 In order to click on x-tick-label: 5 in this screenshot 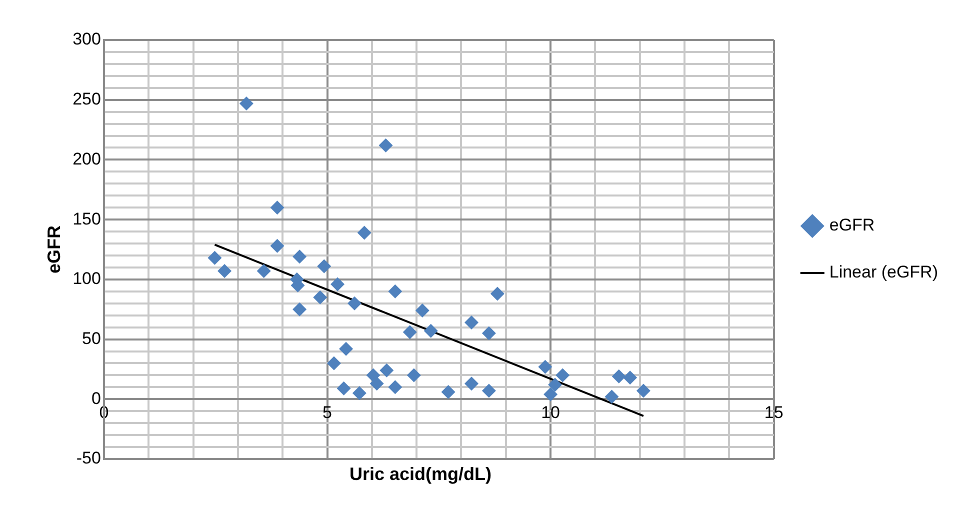, I will do `click(327, 412)`.